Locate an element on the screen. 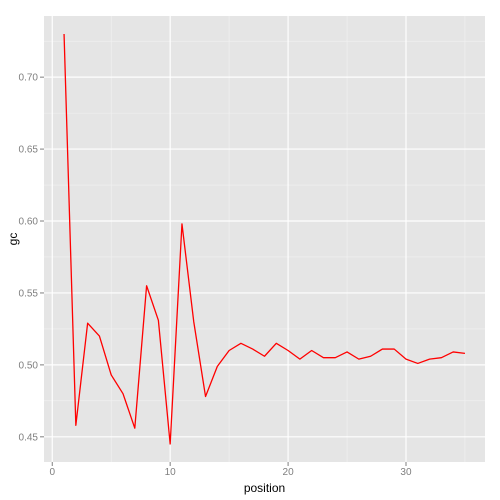  x-tick-label: 20 is located at coordinates (289, 472).